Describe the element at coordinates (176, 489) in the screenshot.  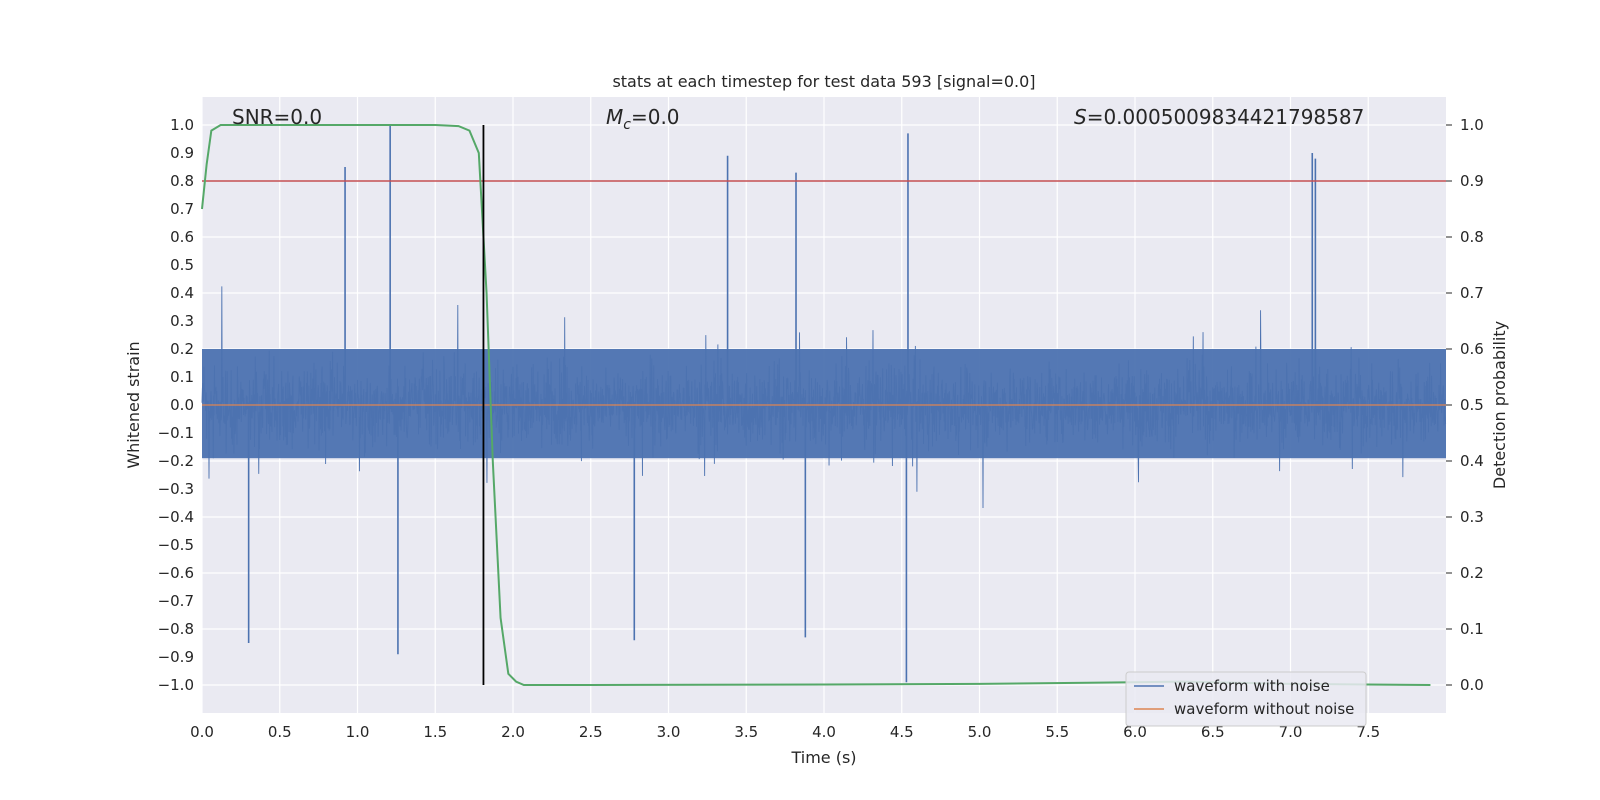
I see `y-tick-label: −0.3` at that location.